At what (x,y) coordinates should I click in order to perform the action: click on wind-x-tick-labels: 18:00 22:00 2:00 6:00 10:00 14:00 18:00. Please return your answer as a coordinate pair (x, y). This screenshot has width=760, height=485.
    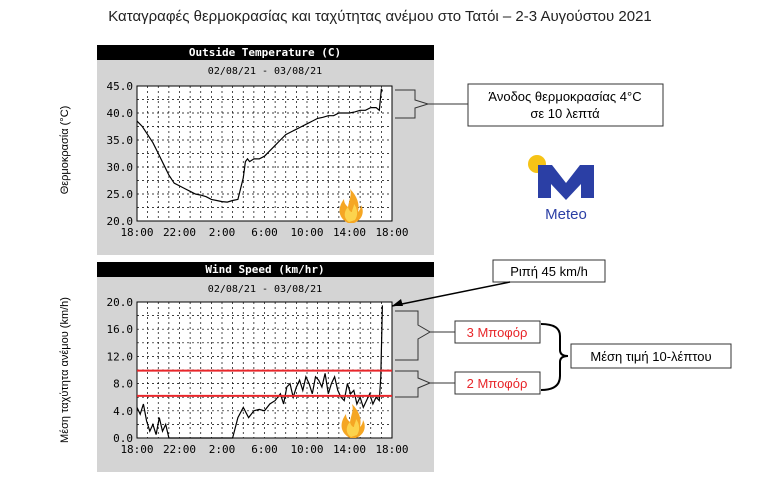
    Looking at the image, I should click on (264, 449).